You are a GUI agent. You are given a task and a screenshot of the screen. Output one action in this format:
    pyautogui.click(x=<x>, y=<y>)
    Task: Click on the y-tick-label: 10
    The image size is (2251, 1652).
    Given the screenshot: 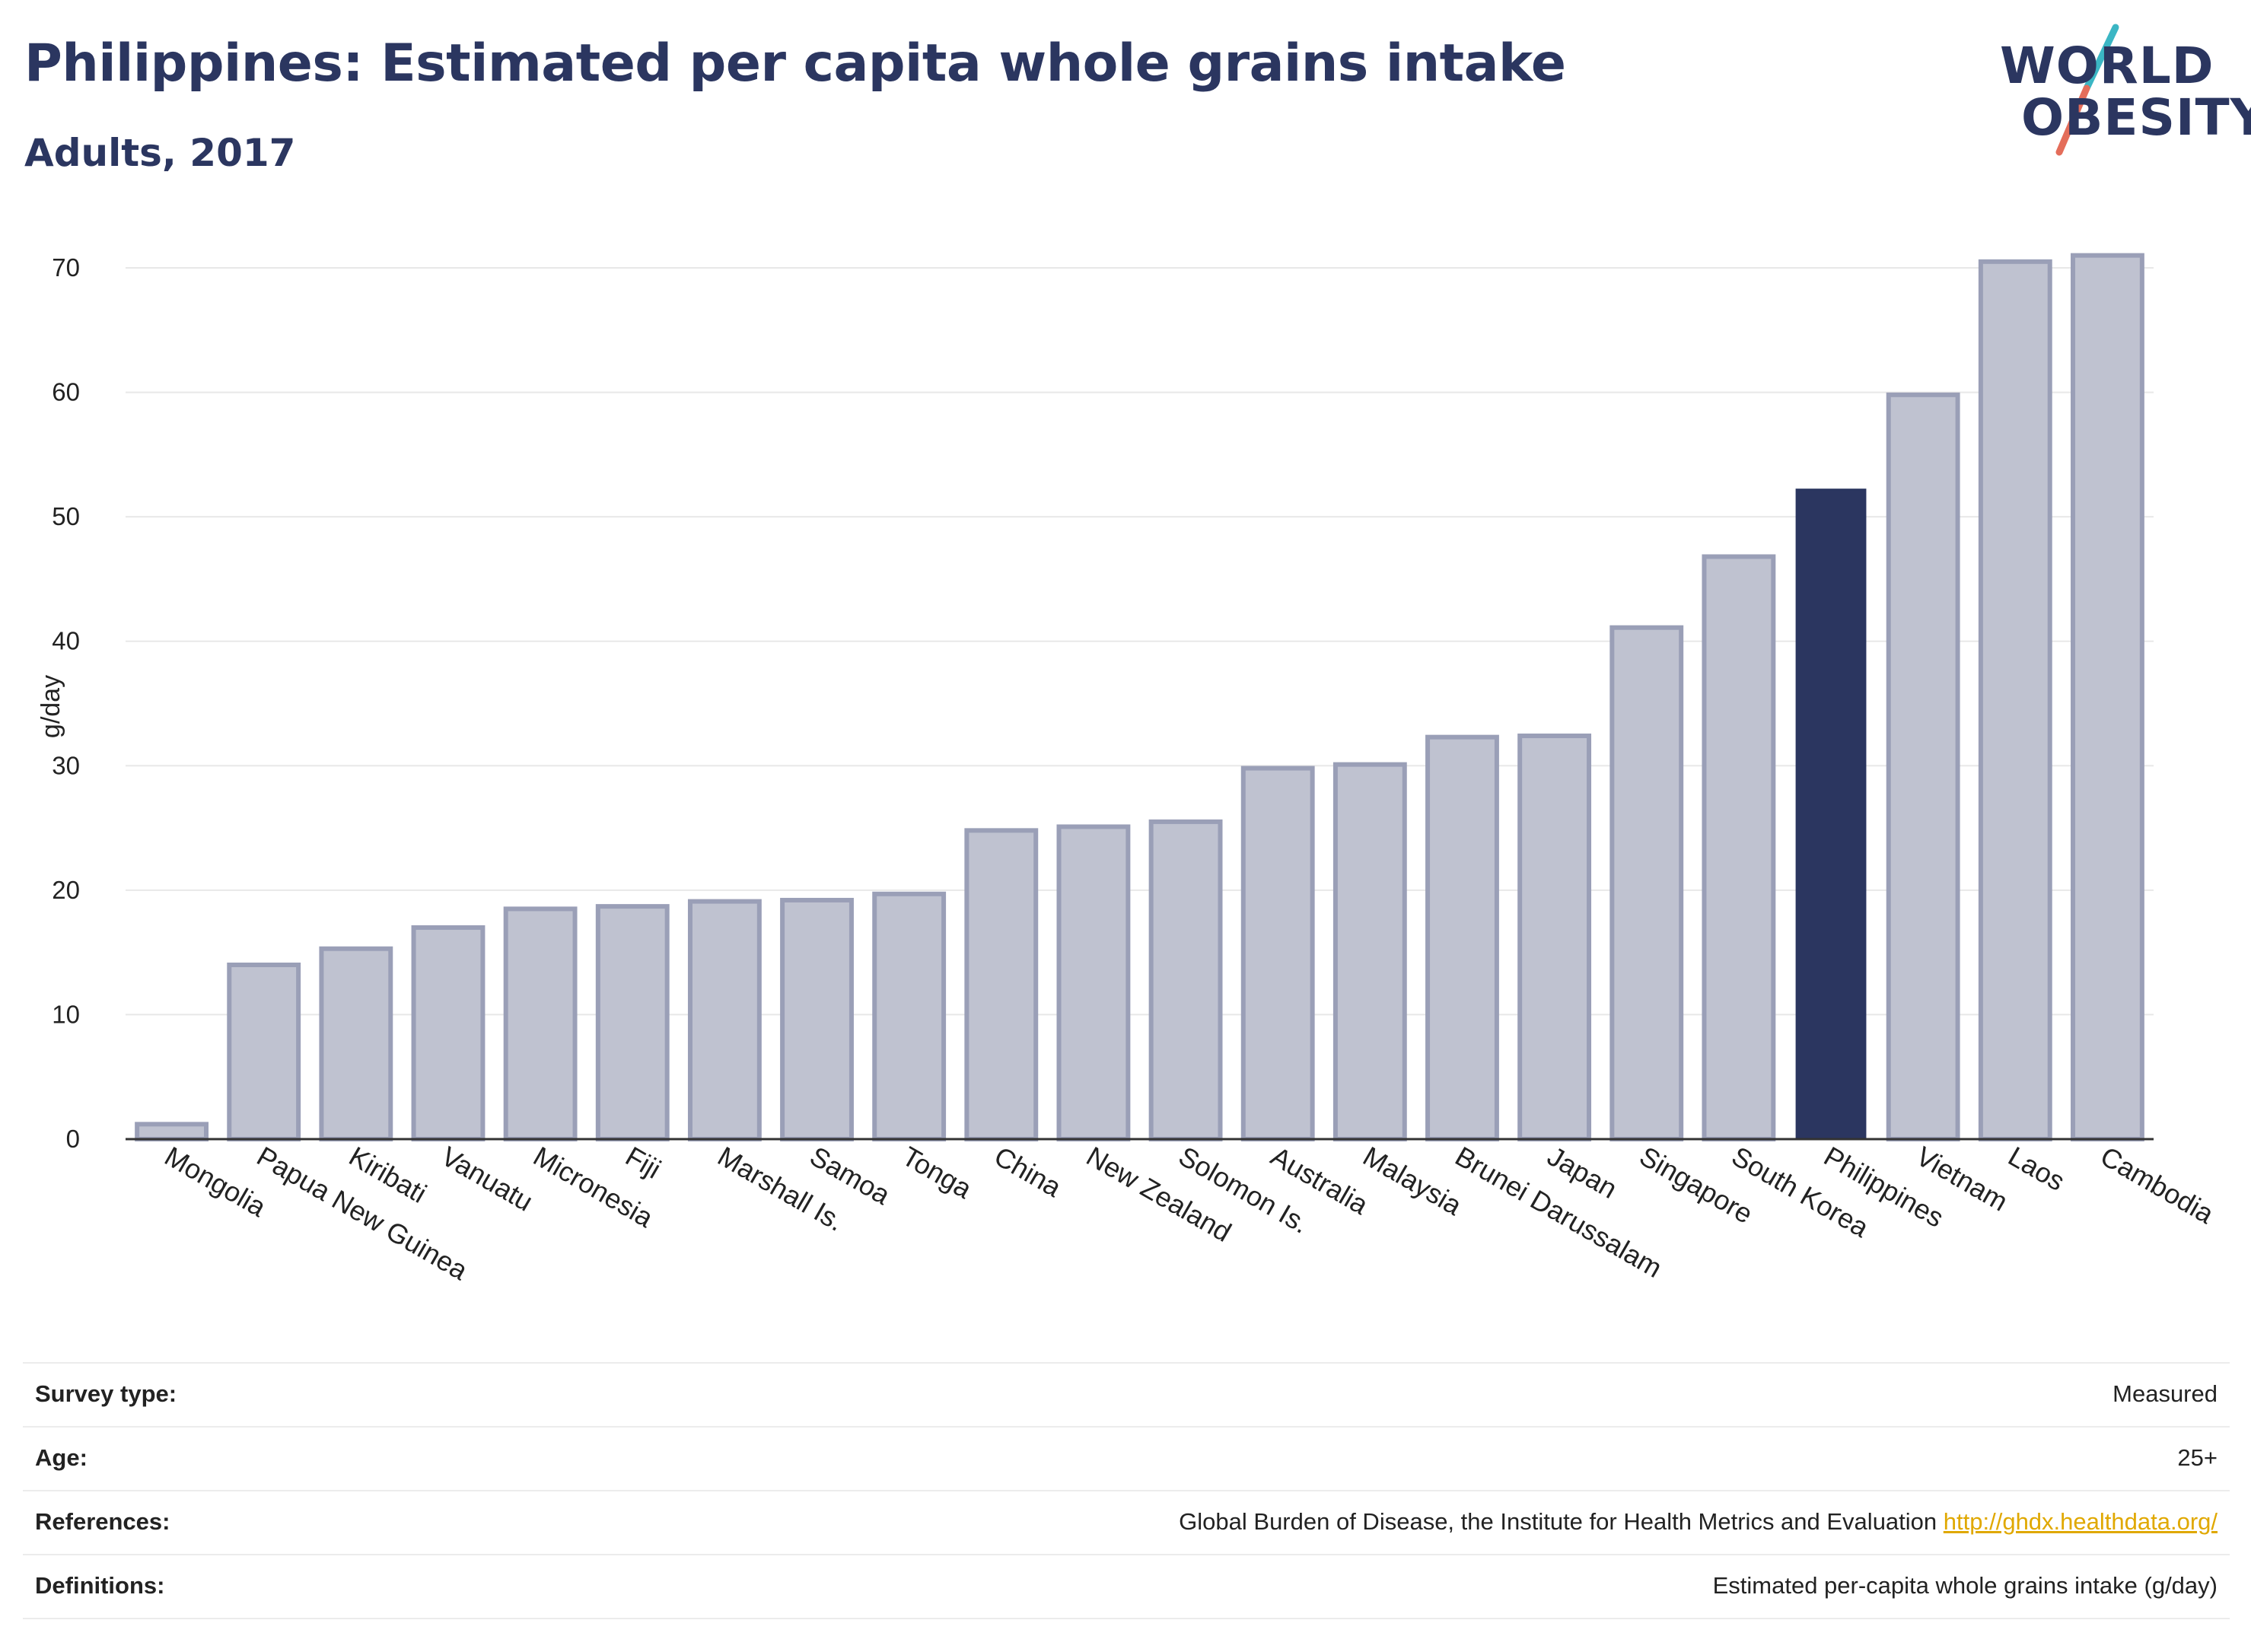 What is the action you would take?
    pyautogui.click(x=66, y=1014)
    